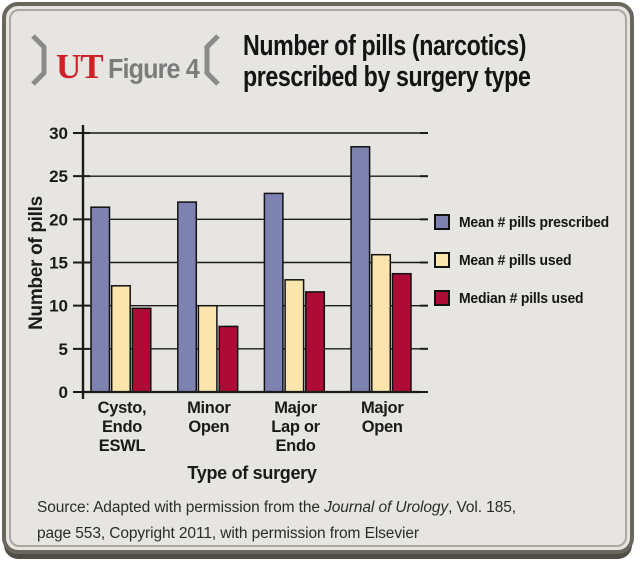 This screenshot has width=640, height=570. What do you see at coordinates (387, 77) in the screenshot?
I see `chart-title-line2: prescribed by surgery type` at bounding box center [387, 77].